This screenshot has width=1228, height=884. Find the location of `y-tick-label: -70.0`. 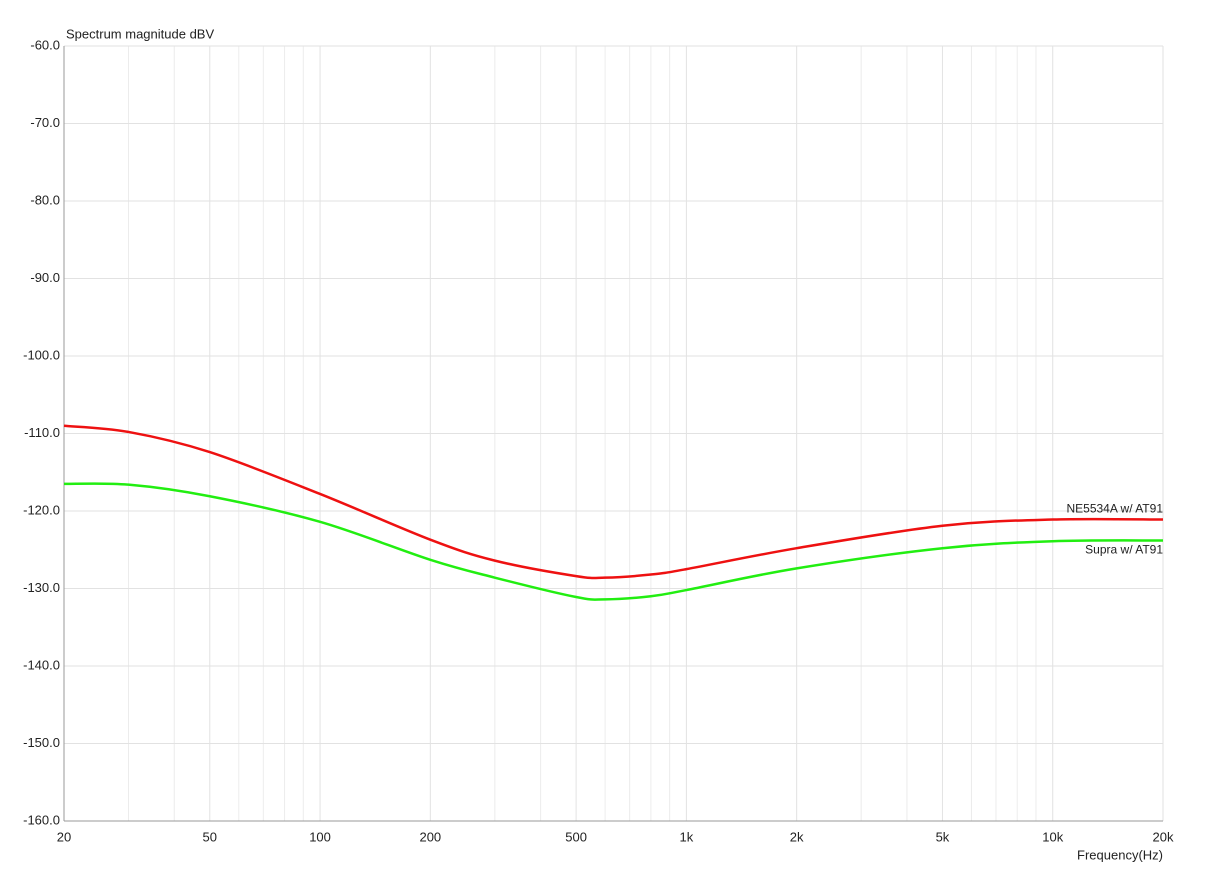

y-tick-label: -70.0 is located at coordinates (45, 122).